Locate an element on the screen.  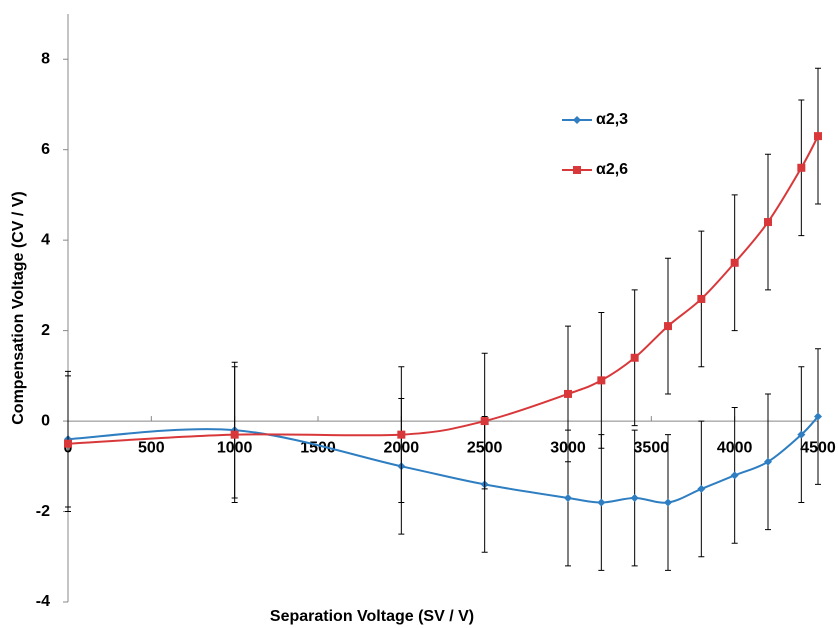
legend-label: α2,6 is located at coordinates (612, 169).